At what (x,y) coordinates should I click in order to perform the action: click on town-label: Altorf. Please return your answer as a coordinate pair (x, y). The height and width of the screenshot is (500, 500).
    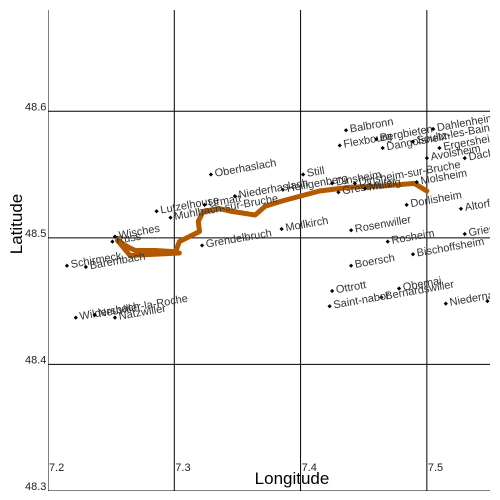
    Looking at the image, I should click on (478, 206).